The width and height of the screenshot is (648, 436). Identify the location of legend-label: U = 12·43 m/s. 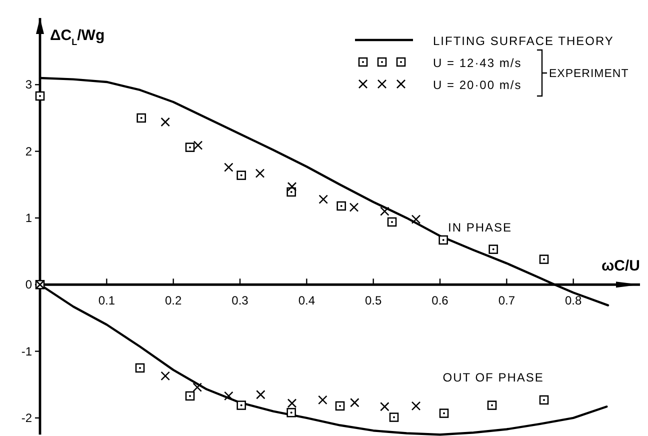
(477, 63).